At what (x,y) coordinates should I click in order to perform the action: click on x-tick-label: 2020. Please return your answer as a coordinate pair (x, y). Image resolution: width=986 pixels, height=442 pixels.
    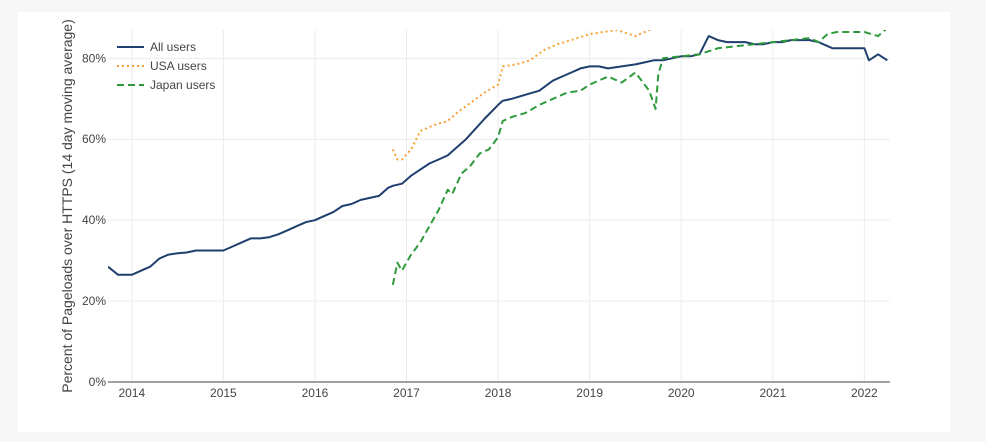
    Looking at the image, I should click on (681, 393).